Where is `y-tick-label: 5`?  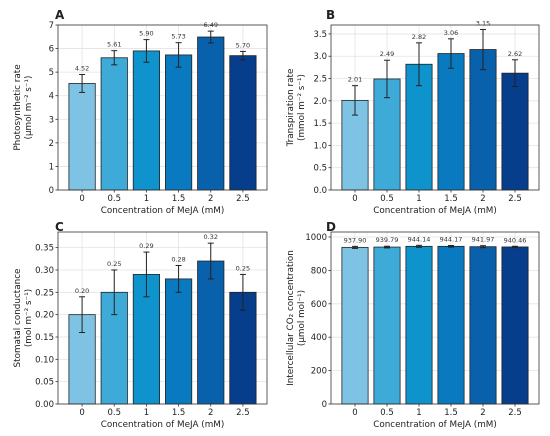
y-tick-label: 5 is located at coordinates (51, 73).